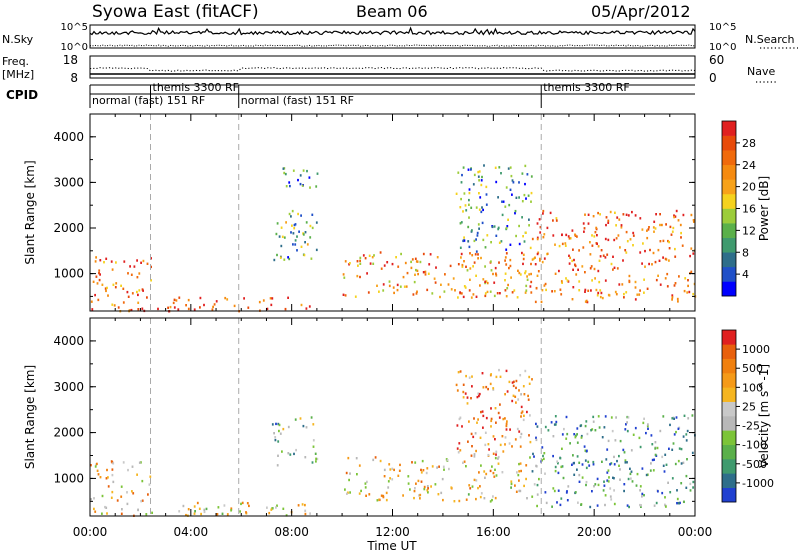 This screenshot has height=554, width=800. What do you see at coordinates (729, 289) in the screenshot?
I see `colorbar-swatch` at bounding box center [729, 289].